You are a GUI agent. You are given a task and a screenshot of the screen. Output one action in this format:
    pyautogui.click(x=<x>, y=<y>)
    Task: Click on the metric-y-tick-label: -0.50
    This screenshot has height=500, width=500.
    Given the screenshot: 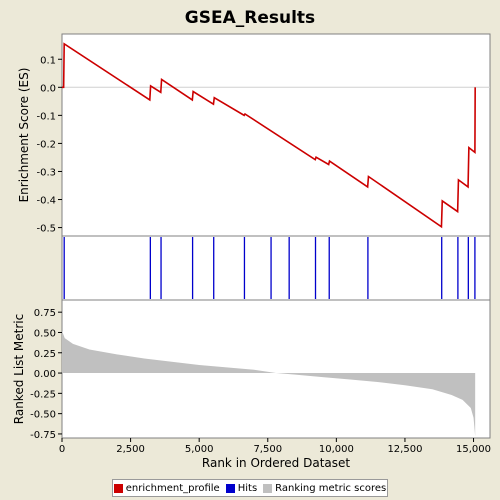 What is the action you would take?
    pyautogui.click(x=43, y=415)
    